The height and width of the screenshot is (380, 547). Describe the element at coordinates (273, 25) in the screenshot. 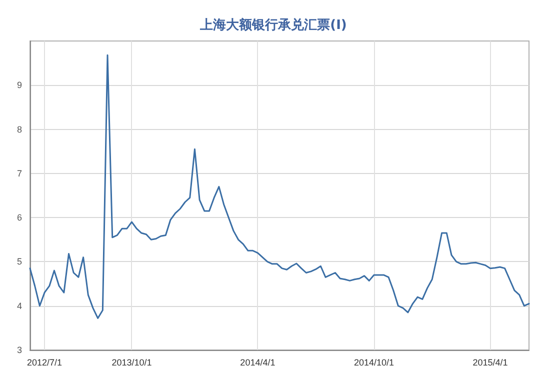

I see `chart-title: 上海大额银行承兑汇票(Ⅰ)` at that location.